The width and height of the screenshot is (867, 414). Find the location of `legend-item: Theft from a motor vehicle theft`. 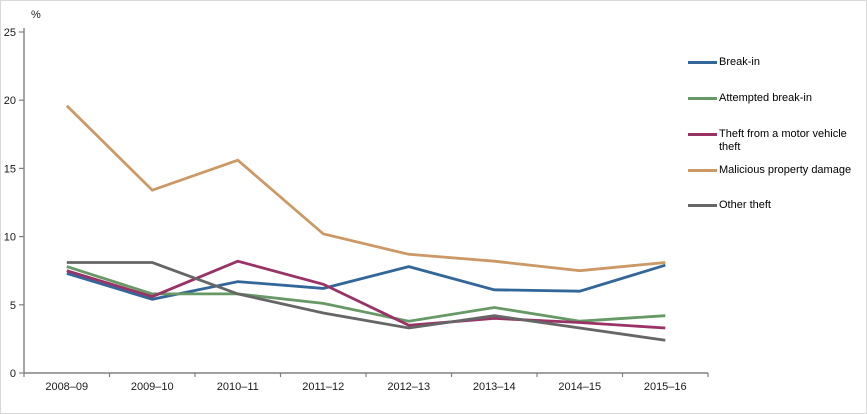

legend-item: Theft from a motor vehicle theft is located at coordinates (777, 141).